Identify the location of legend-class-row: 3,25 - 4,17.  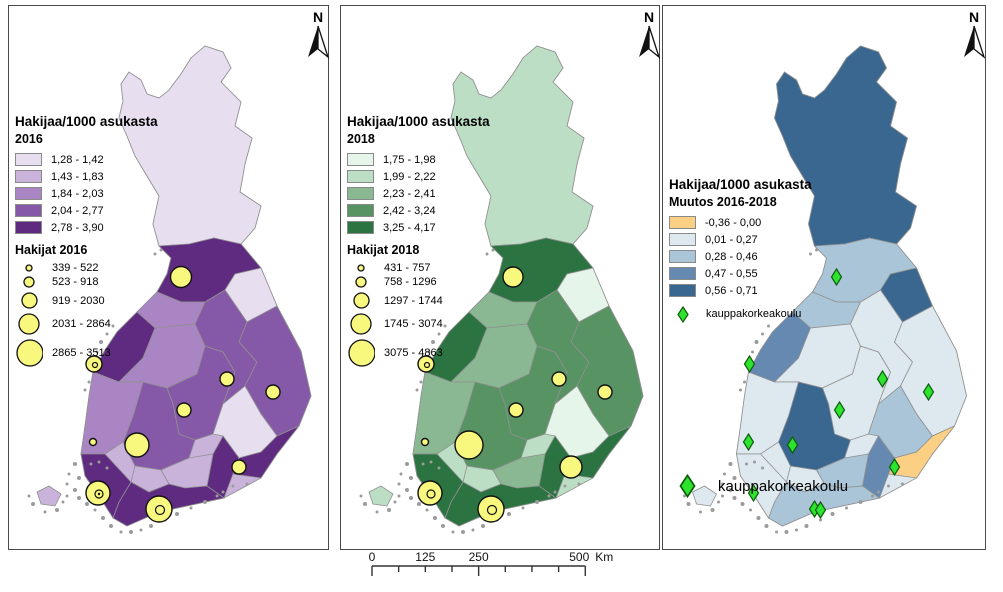
(452, 227).